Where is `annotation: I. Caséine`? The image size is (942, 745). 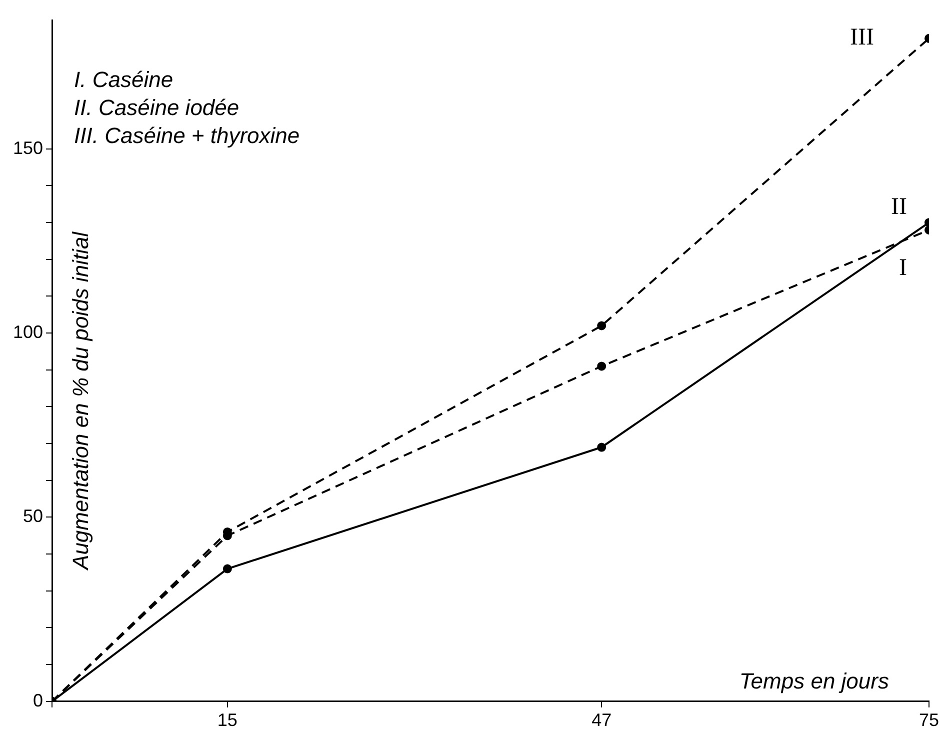 annotation: I. Caséine is located at coordinates (124, 79).